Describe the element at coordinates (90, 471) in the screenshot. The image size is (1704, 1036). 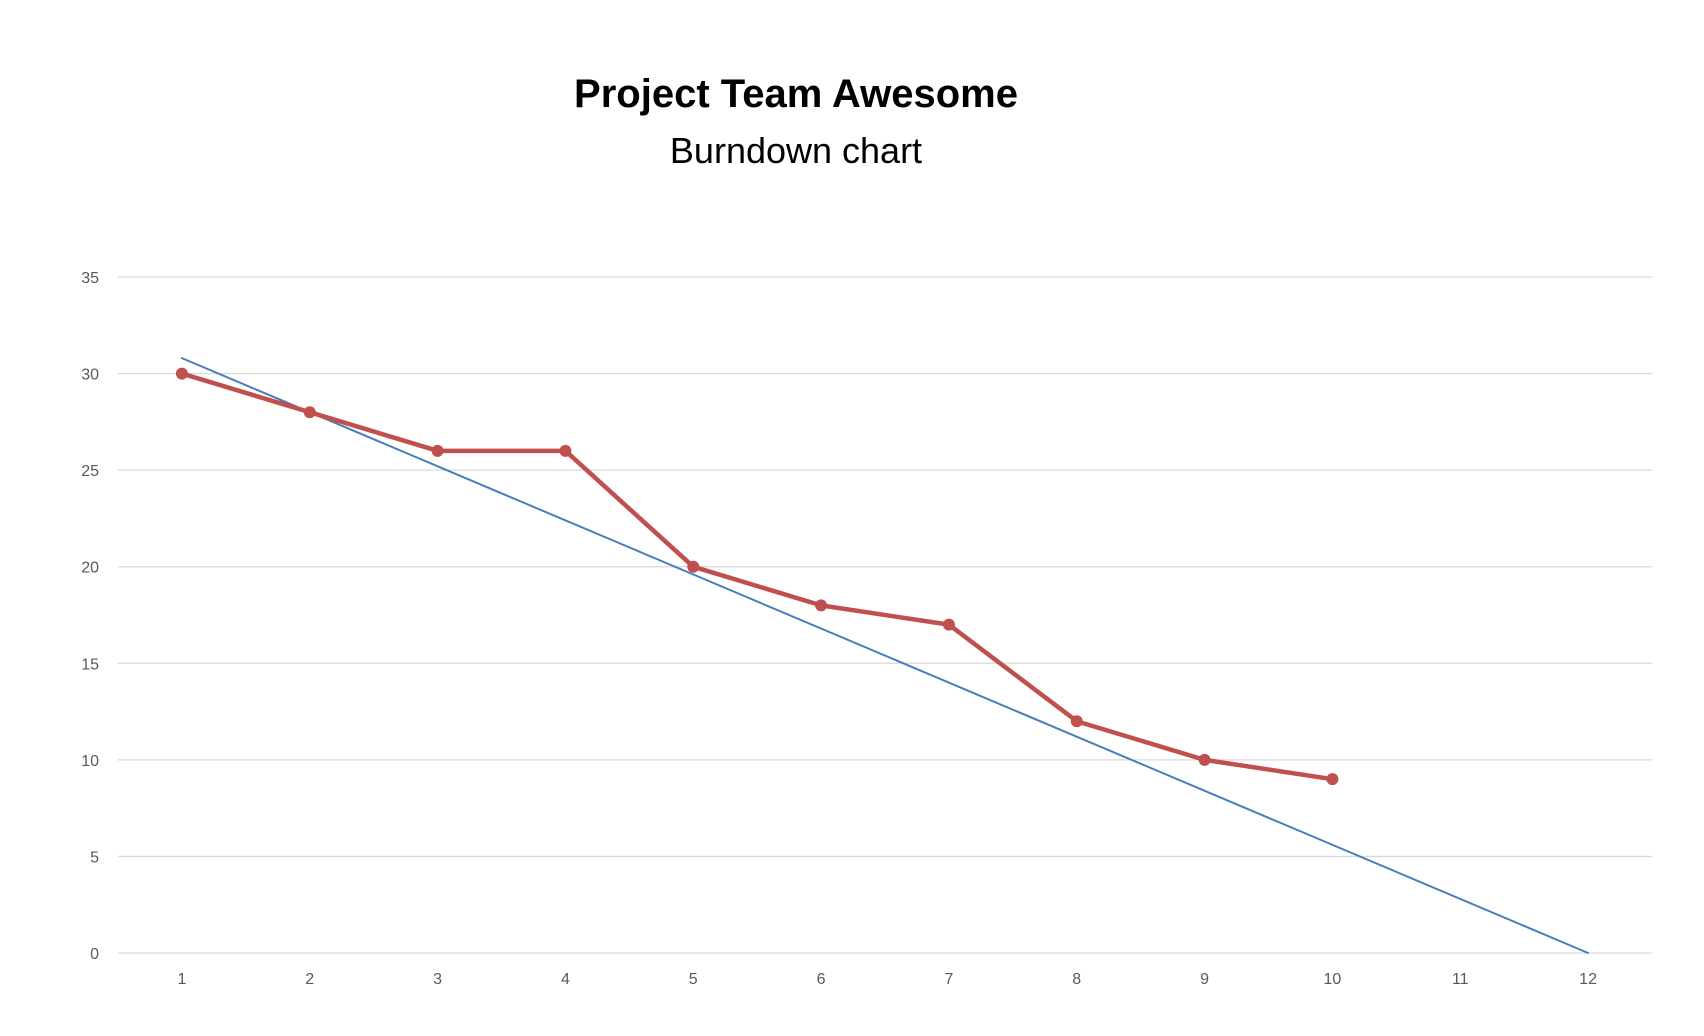
I see `y-tick-label: 25` at that location.